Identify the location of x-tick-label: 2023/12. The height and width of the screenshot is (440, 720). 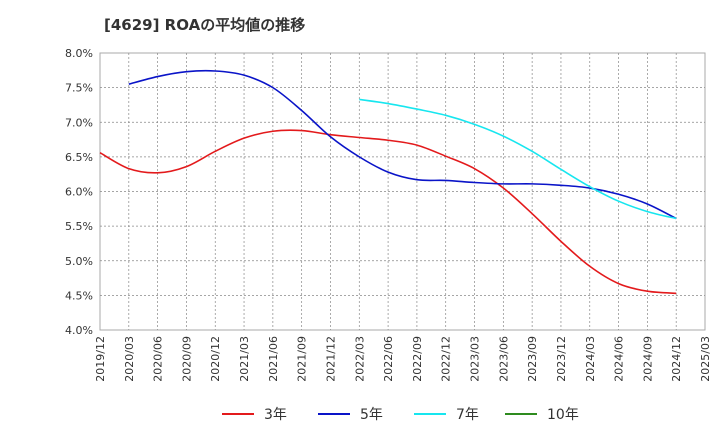
(561, 359).